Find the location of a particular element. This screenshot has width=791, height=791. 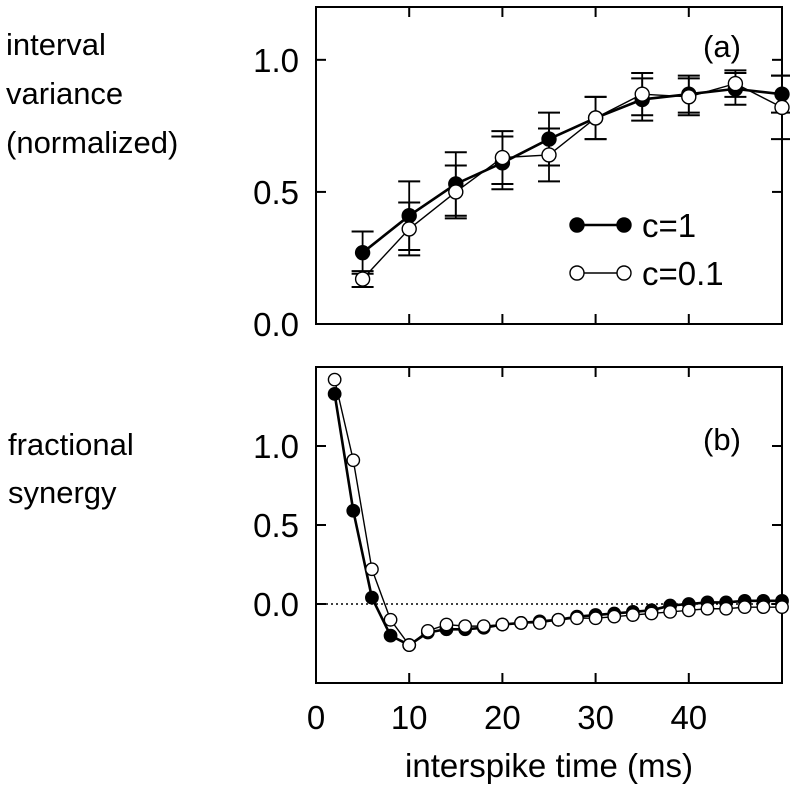

ytick-label-a: 0.5 is located at coordinates (276, 192).